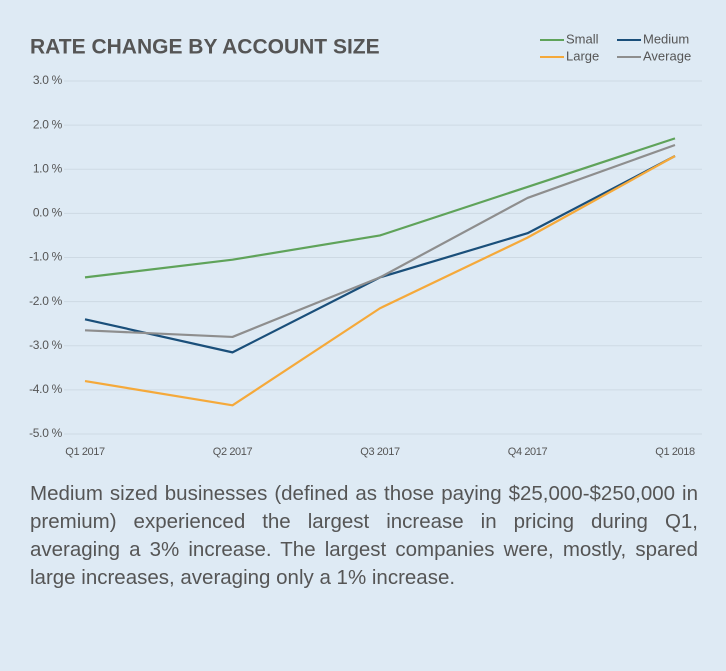 This screenshot has width=726, height=671. Describe the element at coordinates (205, 47) in the screenshot. I see `chart-title: RATE CHANGE BY ACCOUNT SIZE` at that location.